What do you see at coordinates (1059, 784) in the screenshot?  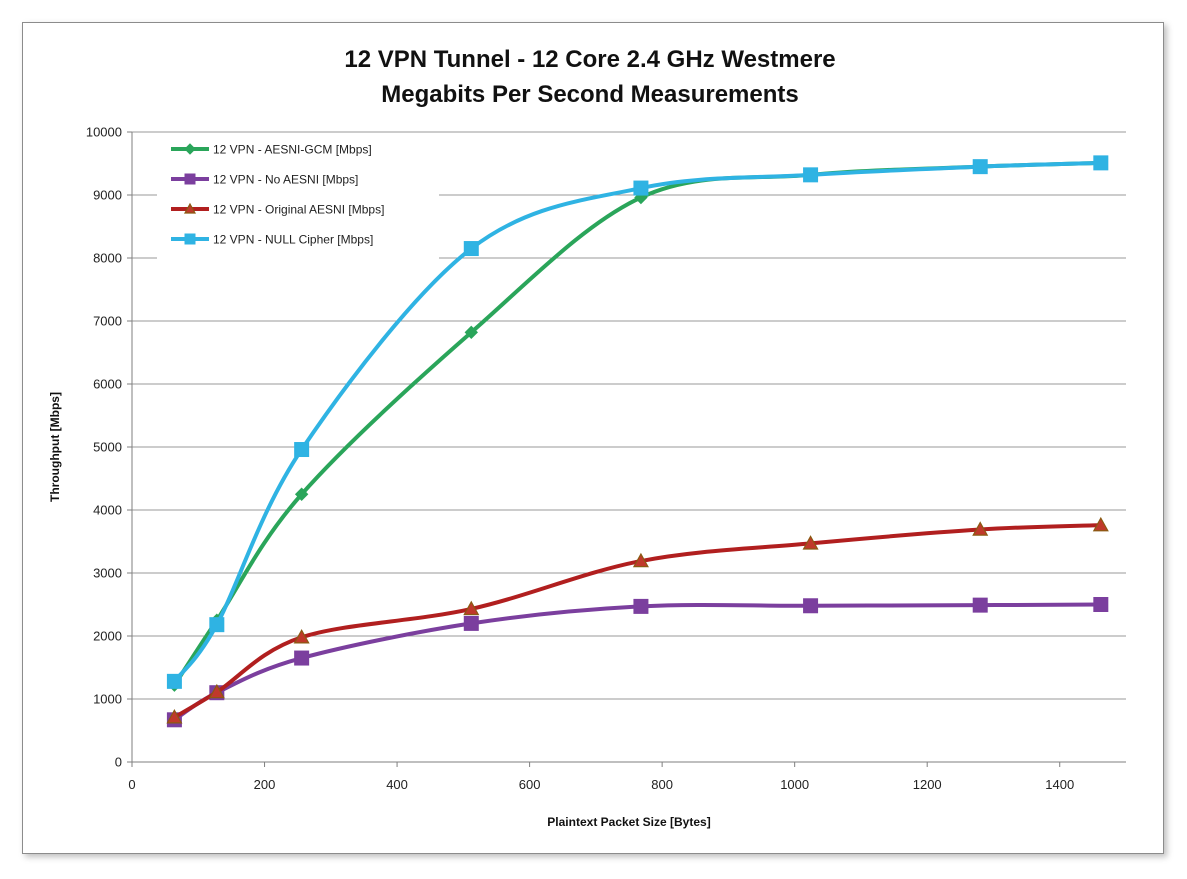 I see `x-tick-label: 1400` at bounding box center [1059, 784].